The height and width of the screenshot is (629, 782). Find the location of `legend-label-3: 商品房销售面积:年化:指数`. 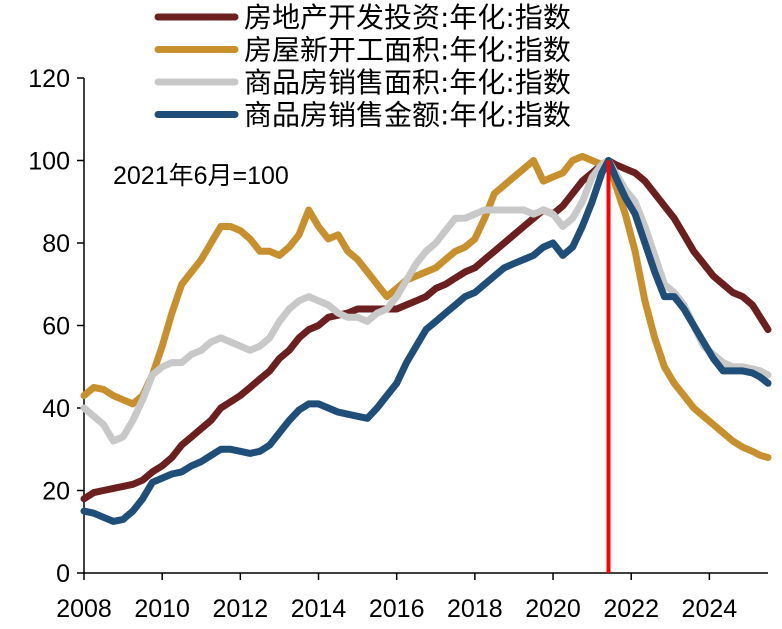

legend-label-3: 商品房销售面积:年化:指数 is located at coordinates (407, 82).